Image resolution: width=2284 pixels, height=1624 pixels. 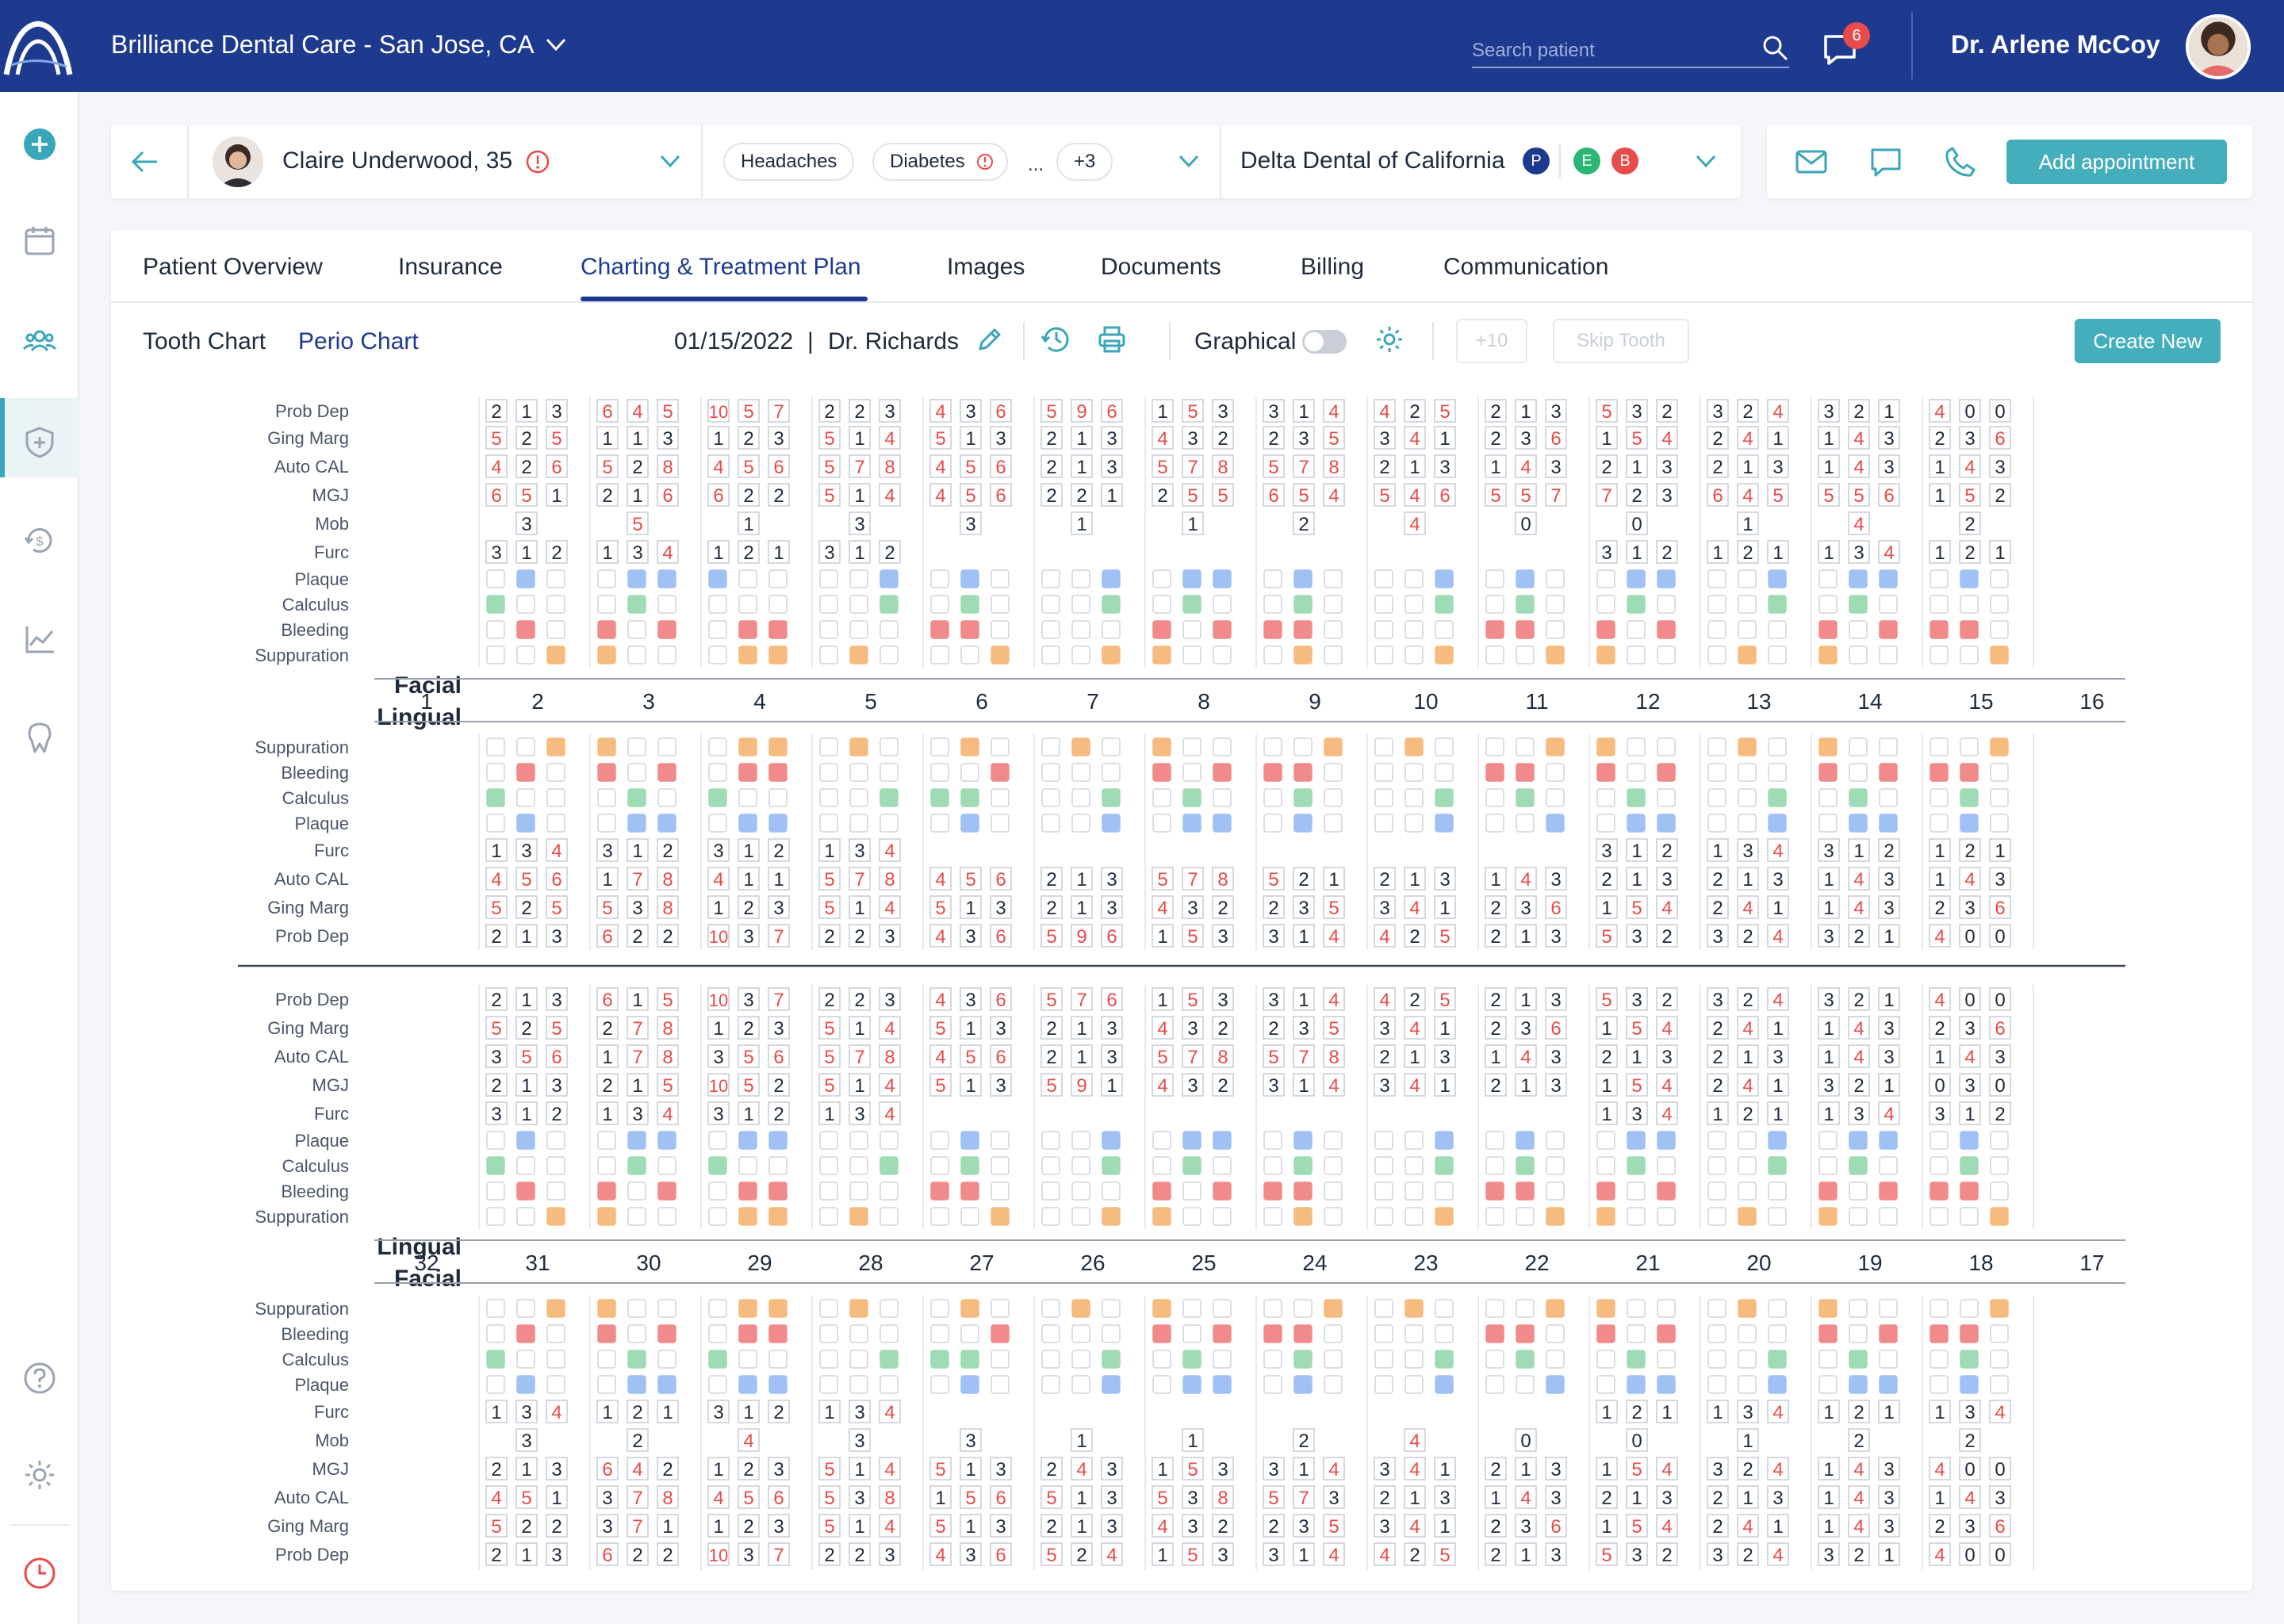 I want to click on tab-documents: Documents, so click(x=1161, y=267).